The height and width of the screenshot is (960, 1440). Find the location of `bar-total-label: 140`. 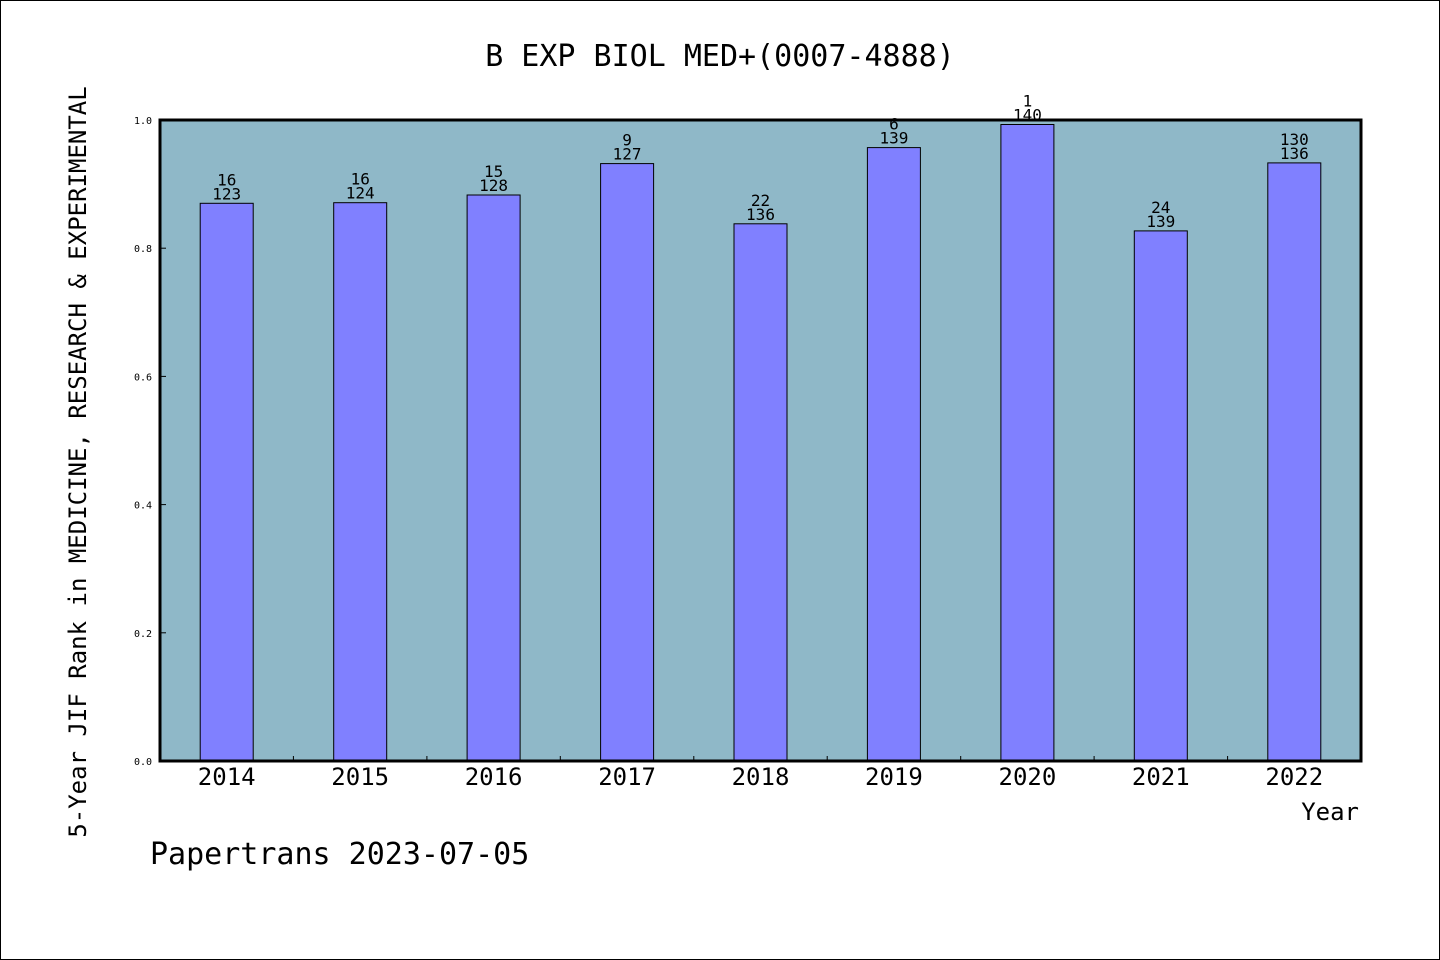

bar-total-label: 140 is located at coordinates (1027, 115).